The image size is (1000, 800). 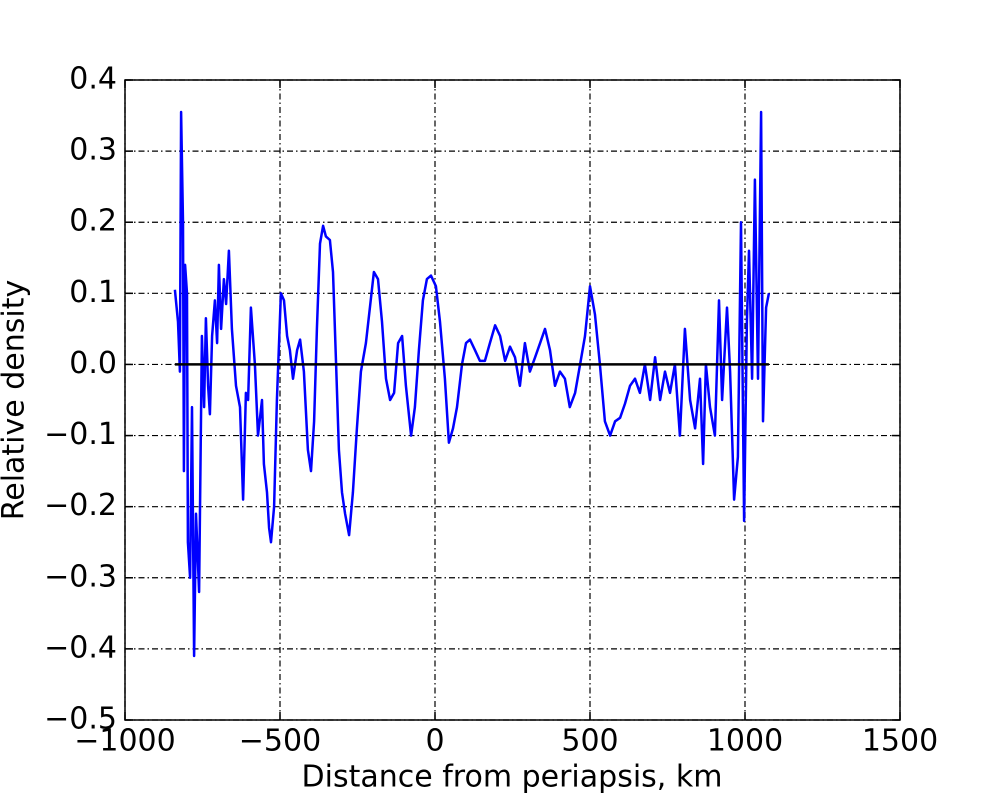 What do you see at coordinates (434, 741) in the screenshot?
I see `x-tick-label: 0` at bounding box center [434, 741].